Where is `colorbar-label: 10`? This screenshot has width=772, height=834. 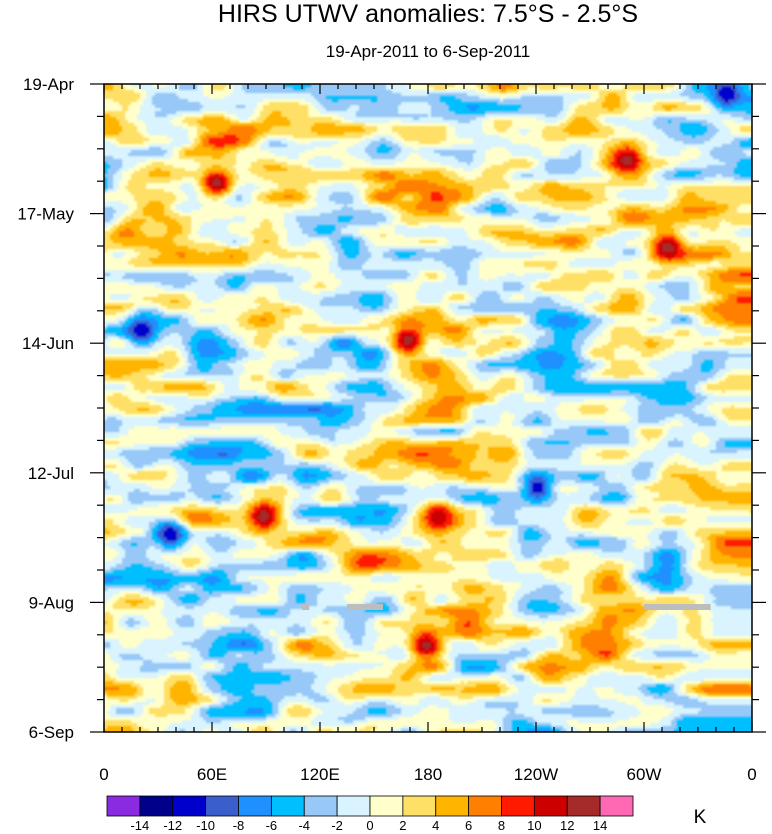 colorbar-label: 10 is located at coordinates (534, 825).